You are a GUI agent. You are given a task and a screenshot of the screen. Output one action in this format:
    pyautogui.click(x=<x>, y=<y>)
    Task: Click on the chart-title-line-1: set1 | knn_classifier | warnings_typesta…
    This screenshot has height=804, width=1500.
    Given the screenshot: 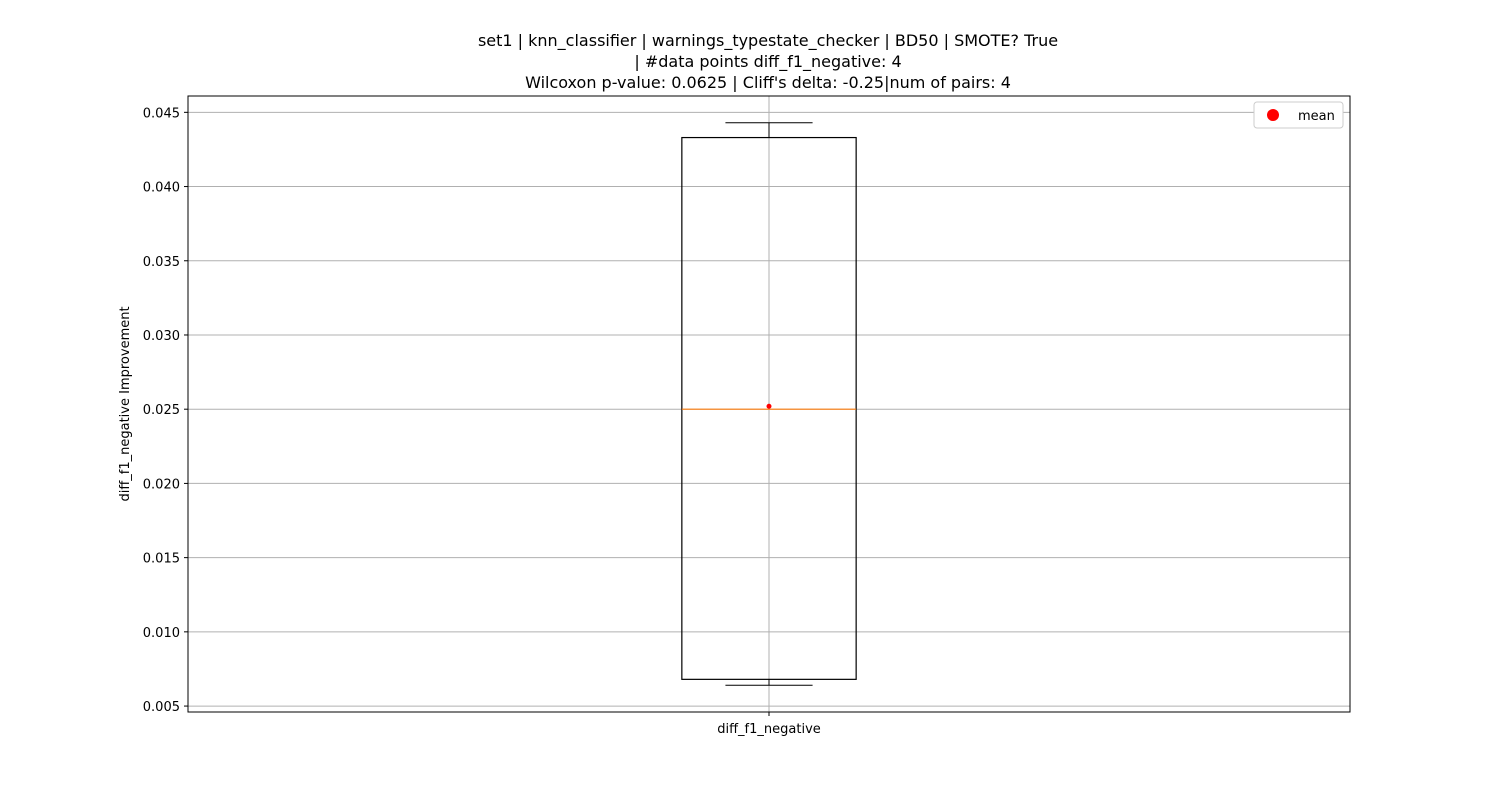 What is the action you would take?
    pyautogui.click(x=768, y=41)
    